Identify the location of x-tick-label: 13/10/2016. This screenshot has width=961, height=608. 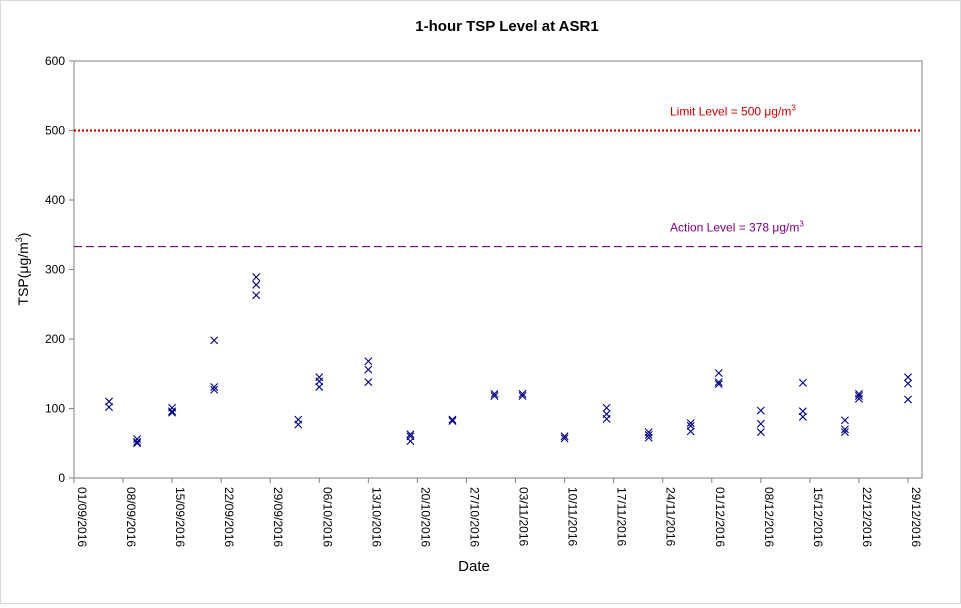
(376, 517).